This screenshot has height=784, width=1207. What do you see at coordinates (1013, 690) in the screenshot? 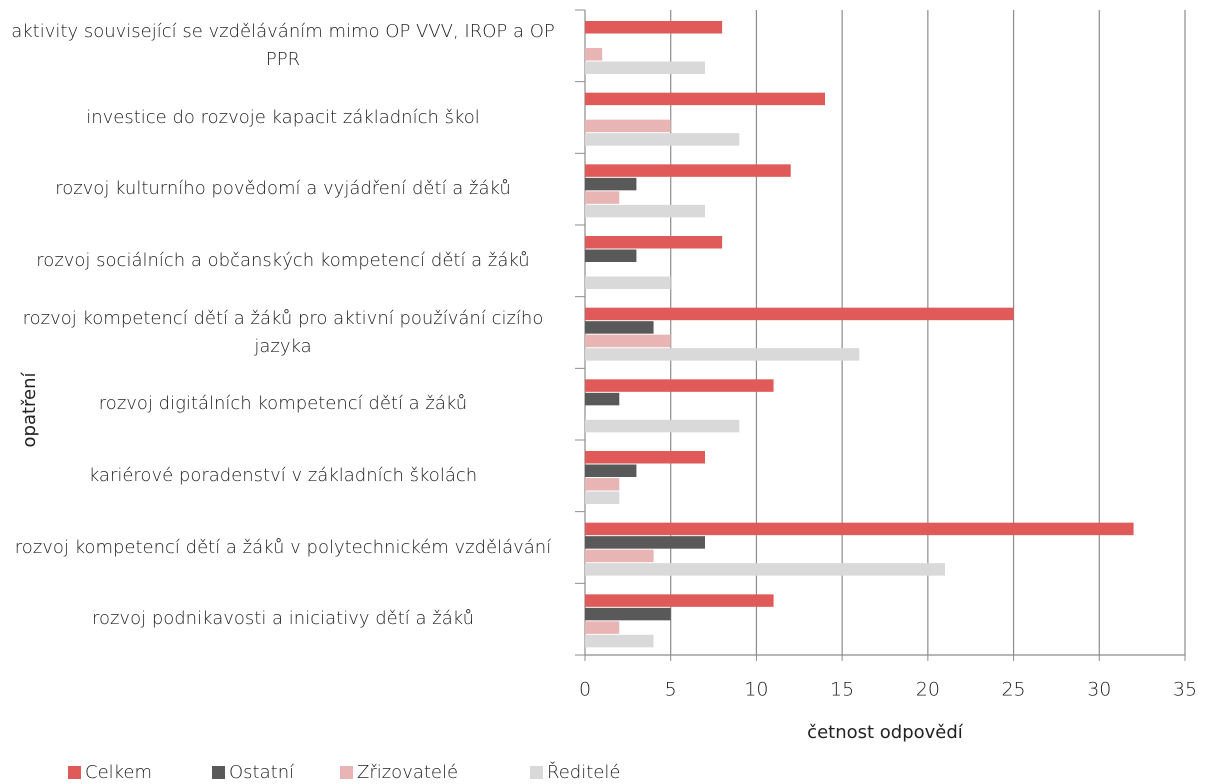
I see `x-tick-label: 25` at bounding box center [1013, 690].